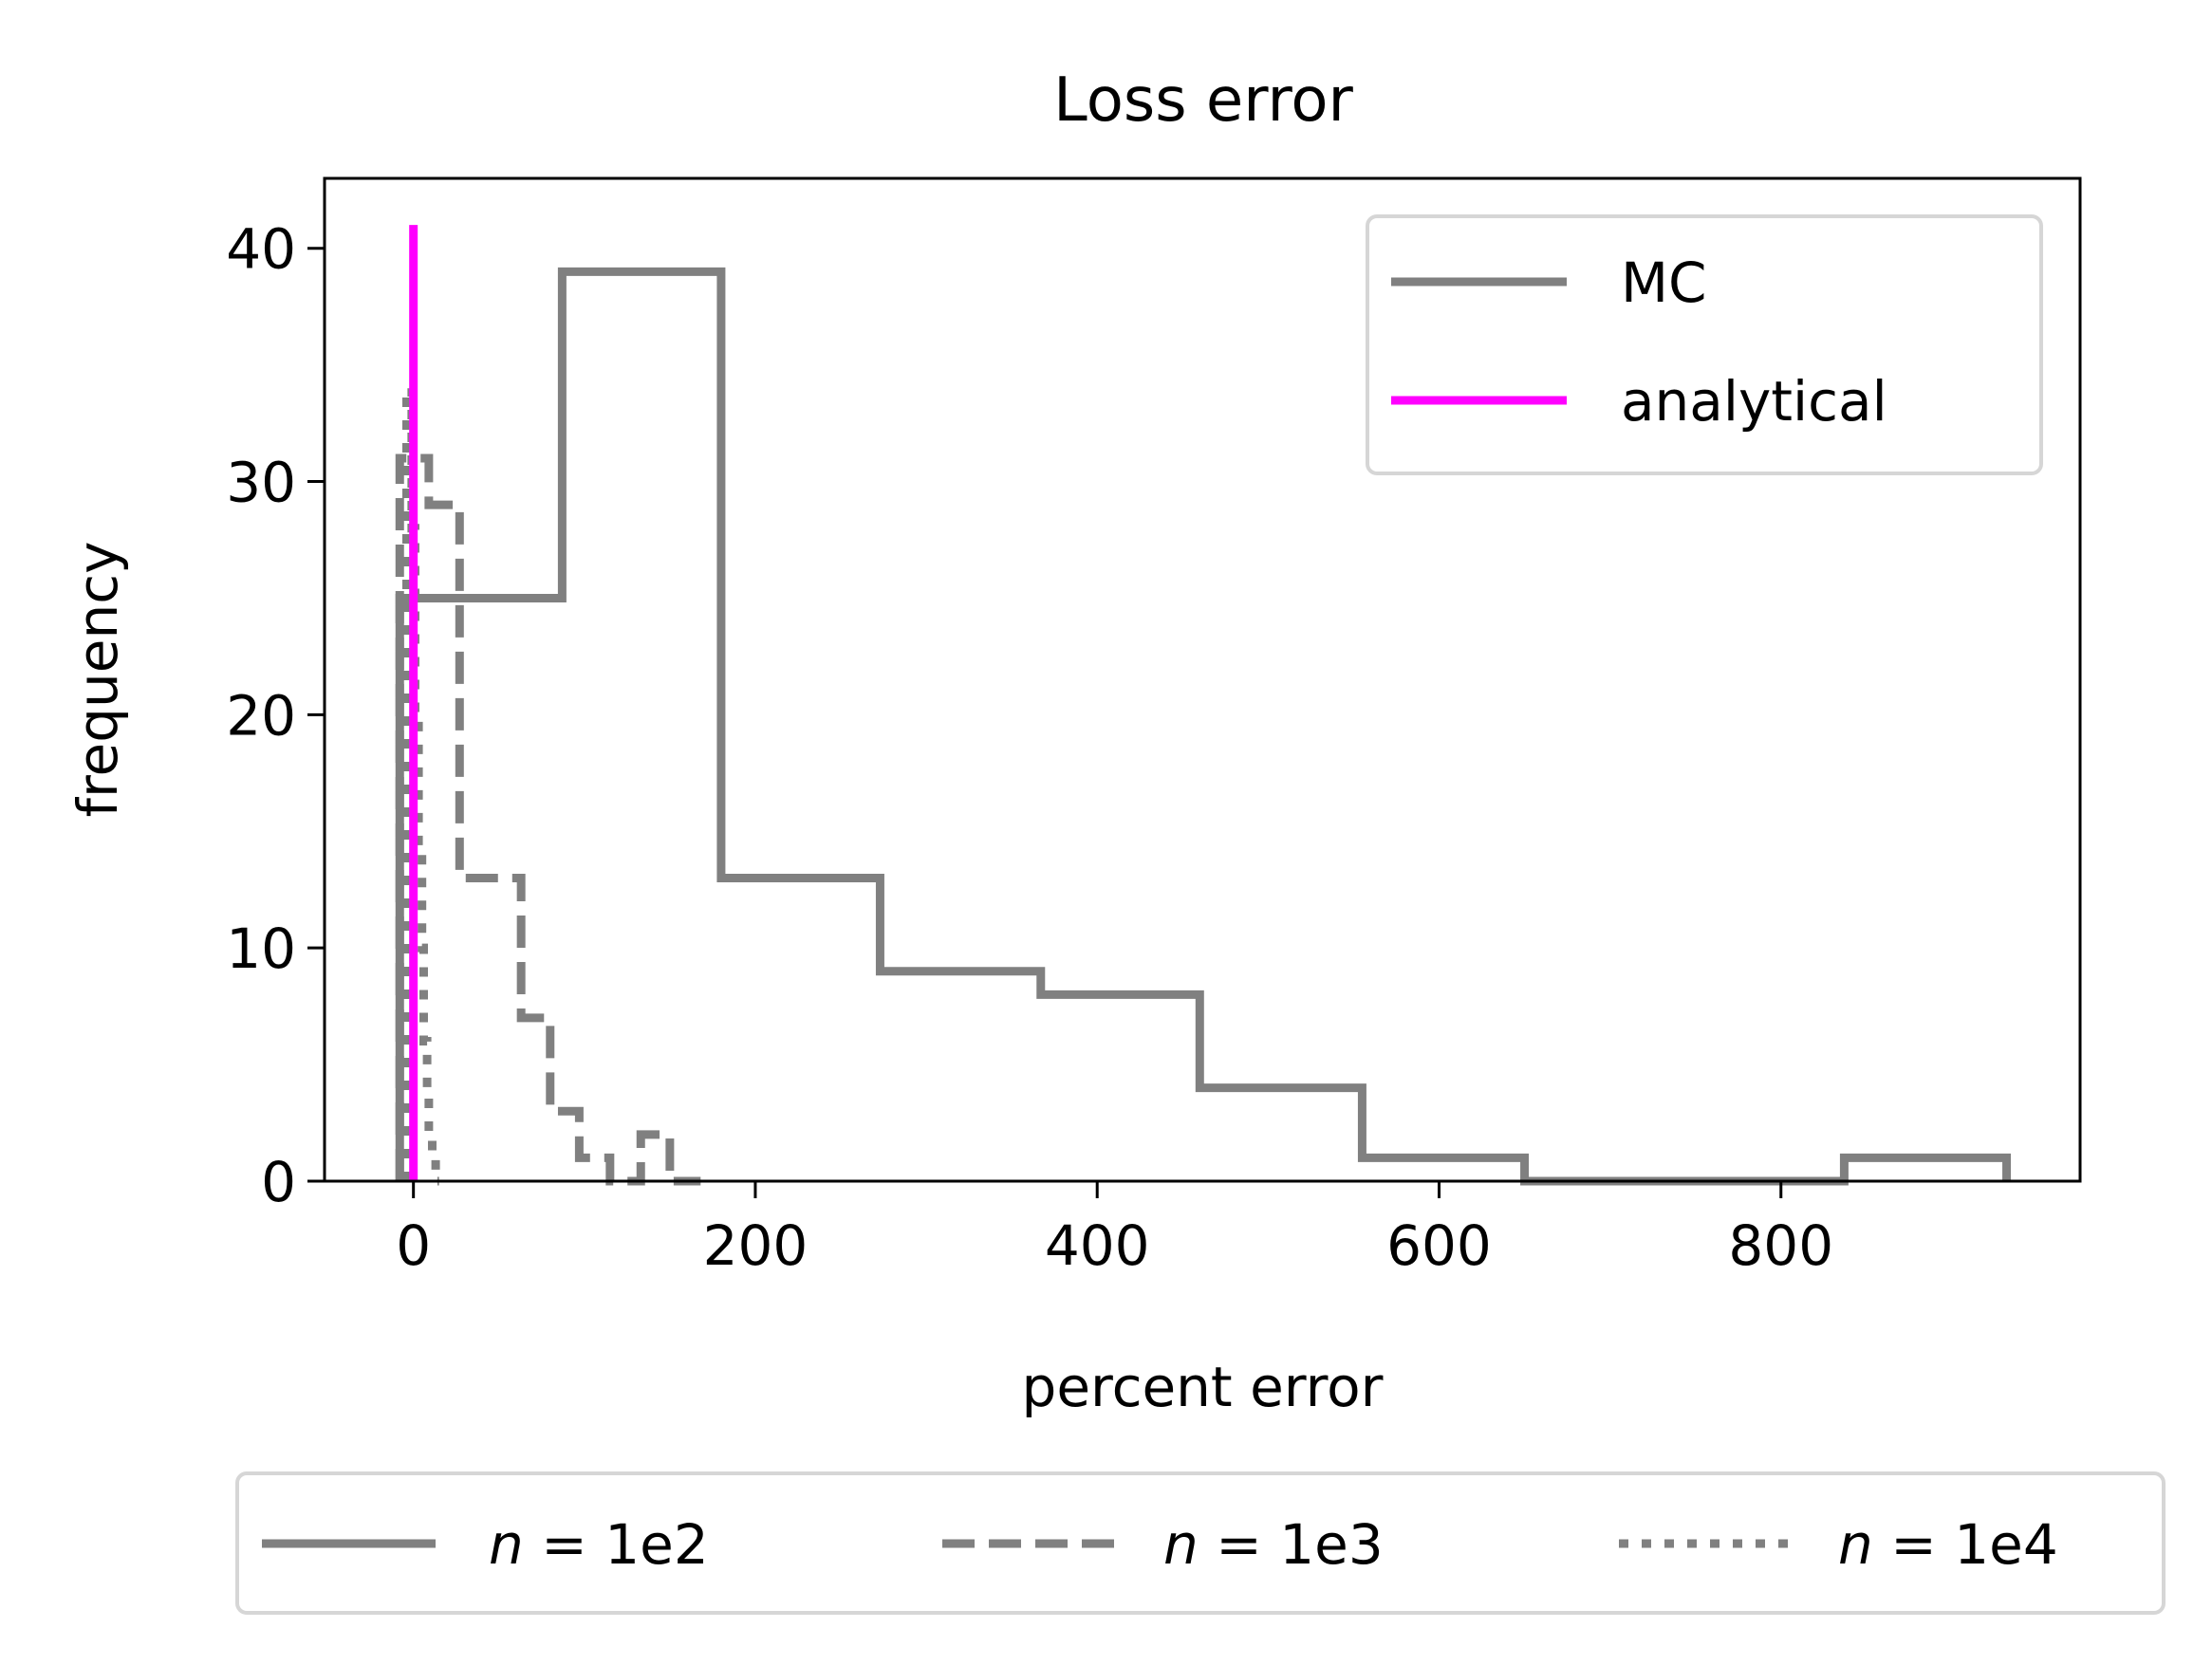 Image resolution: width=2212 pixels, height=1665 pixels. I want to click on legend-label-mc: MC, so click(1664, 282).